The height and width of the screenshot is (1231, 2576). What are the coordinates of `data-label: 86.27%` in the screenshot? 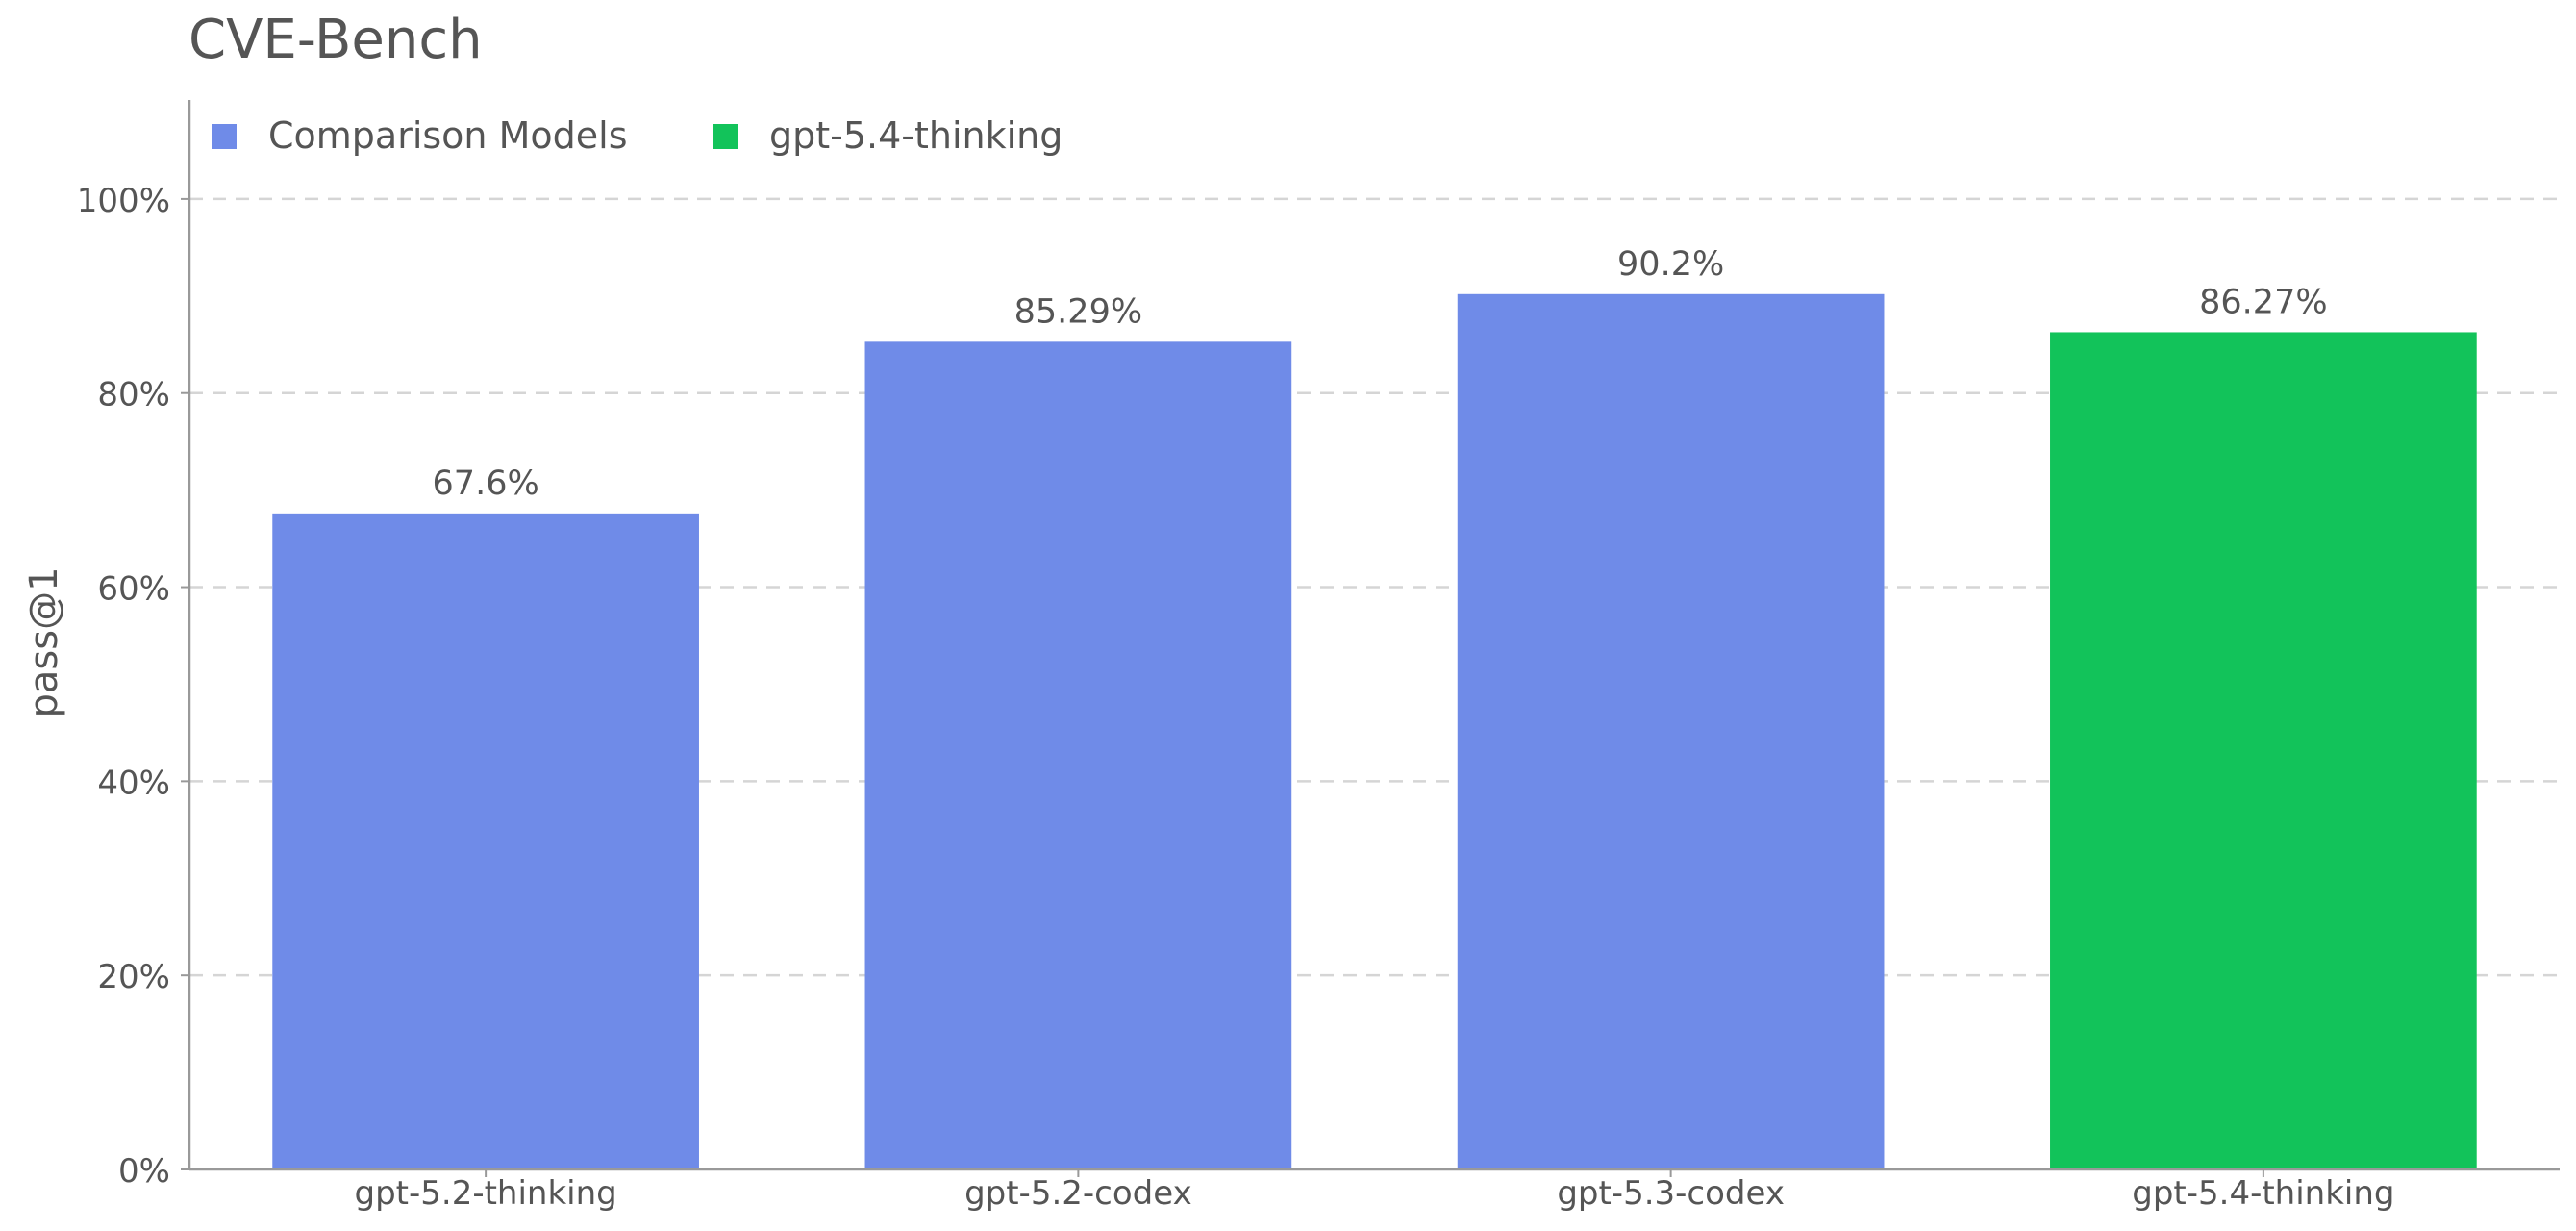 It's located at (2263, 302).